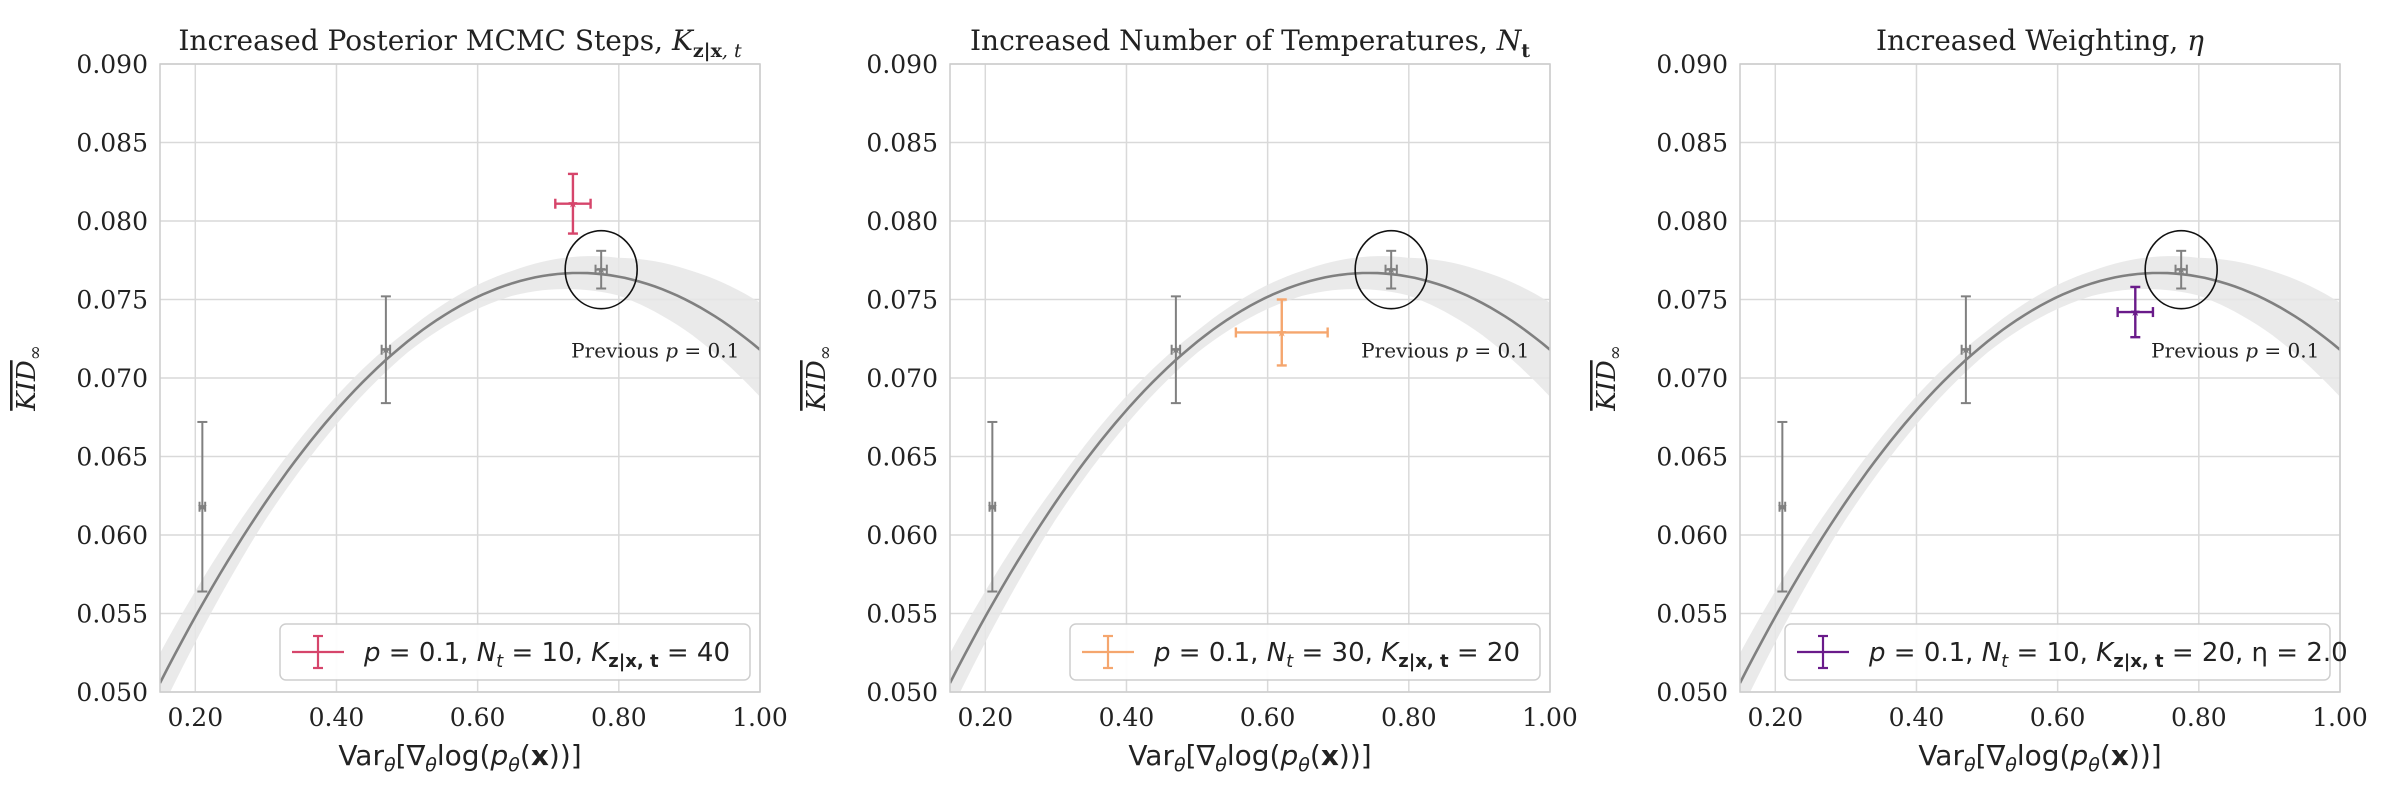 The width and height of the screenshot is (2400, 800). What do you see at coordinates (2108, 655) in the screenshot?
I see `legend-label: p = 0.1, Nt = 10, Kz|x, t = 20, η = 2.0` at bounding box center [2108, 655].